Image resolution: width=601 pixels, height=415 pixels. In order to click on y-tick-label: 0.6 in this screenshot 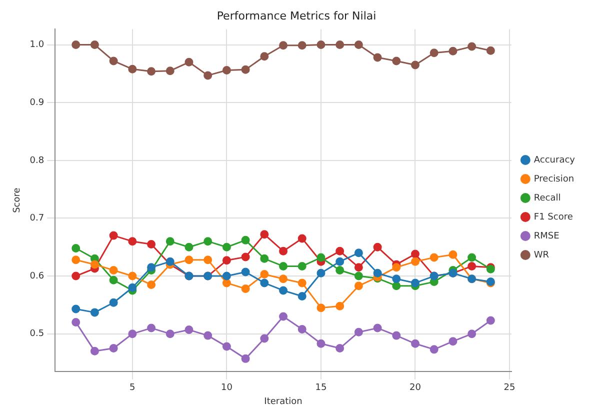, I will do `click(37, 276)`.